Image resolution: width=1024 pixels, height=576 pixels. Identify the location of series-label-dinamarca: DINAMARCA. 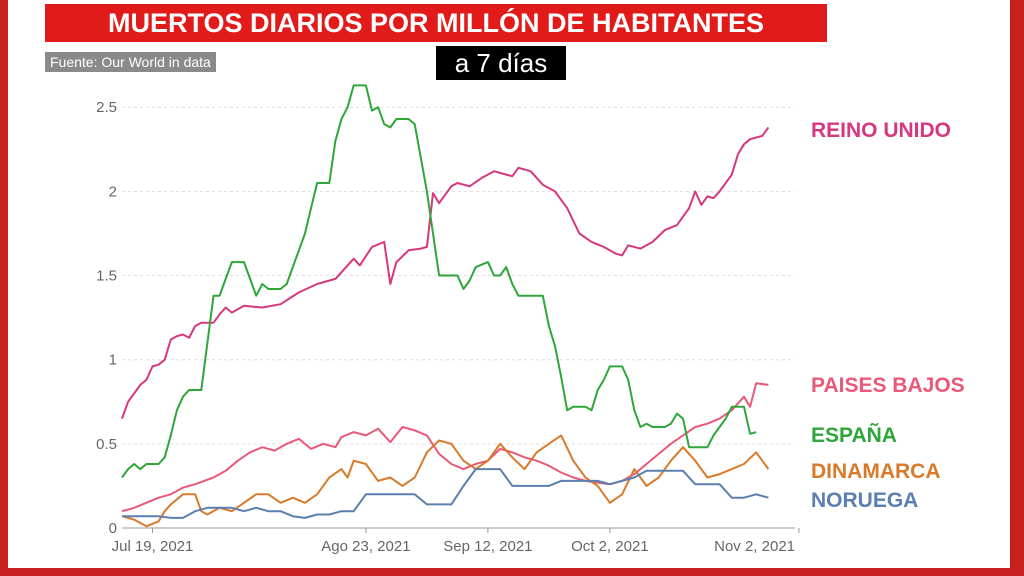
(876, 471).